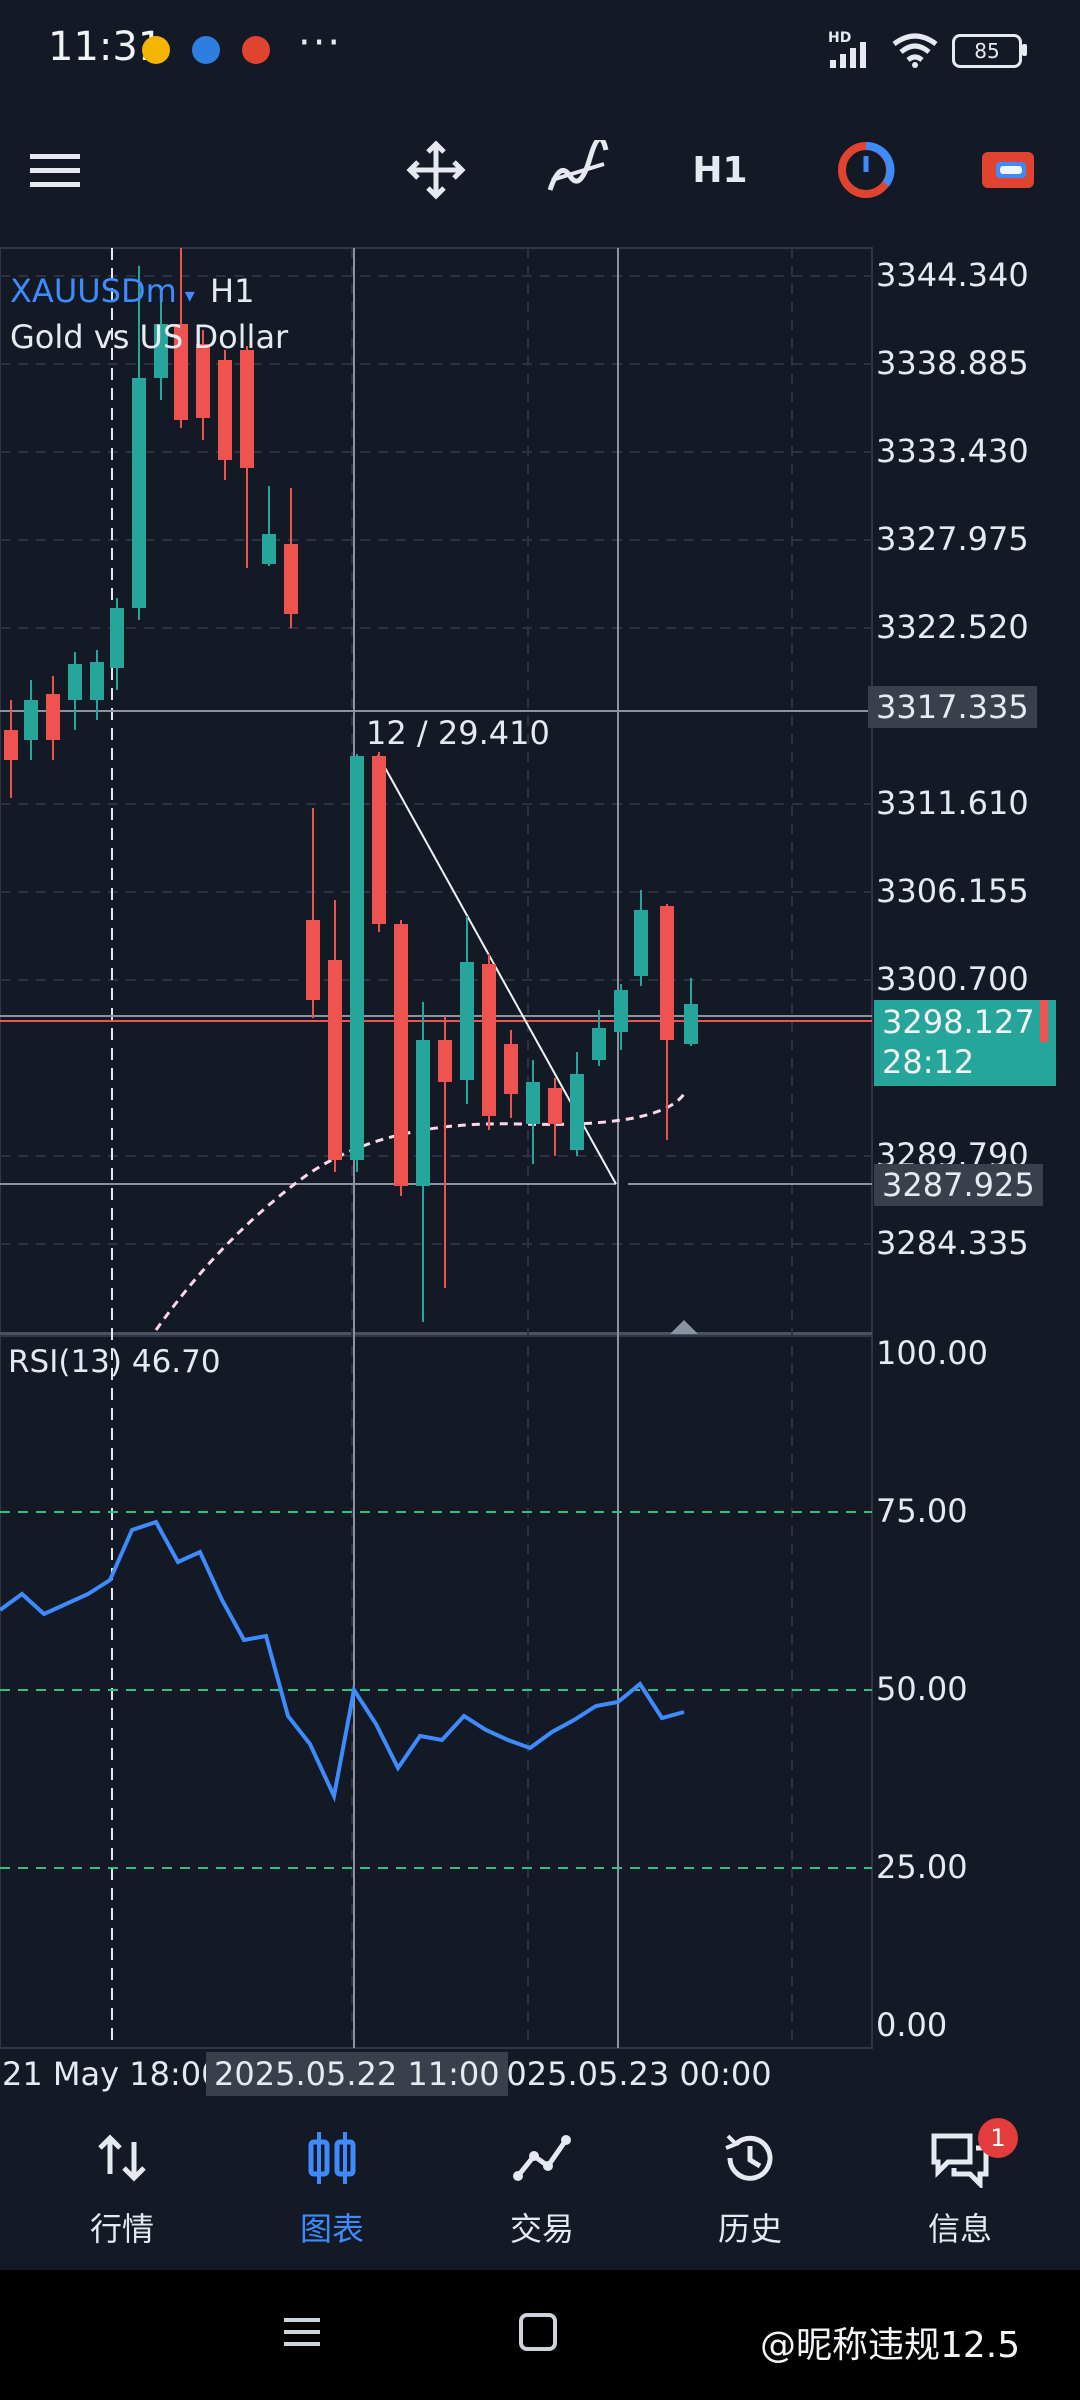 The image size is (1080, 2400). Describe the element at coordinates (912, 2025) in the screenshot. I see `rsi-tick: 0.00` at that location.